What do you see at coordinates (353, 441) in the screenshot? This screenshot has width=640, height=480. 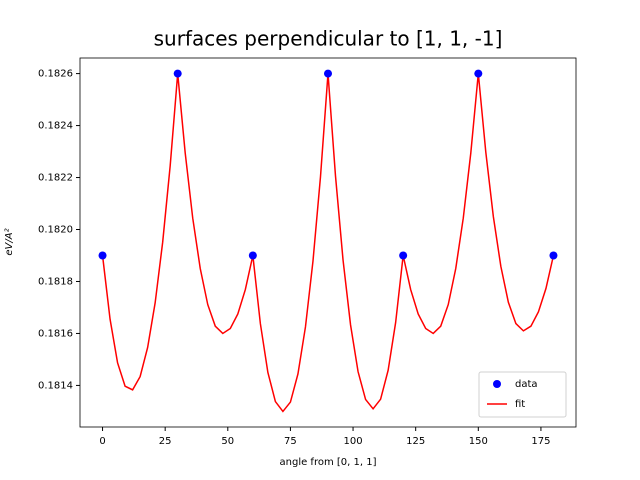 I see `x-tick-label: 100` at bounding box center [353, 441].